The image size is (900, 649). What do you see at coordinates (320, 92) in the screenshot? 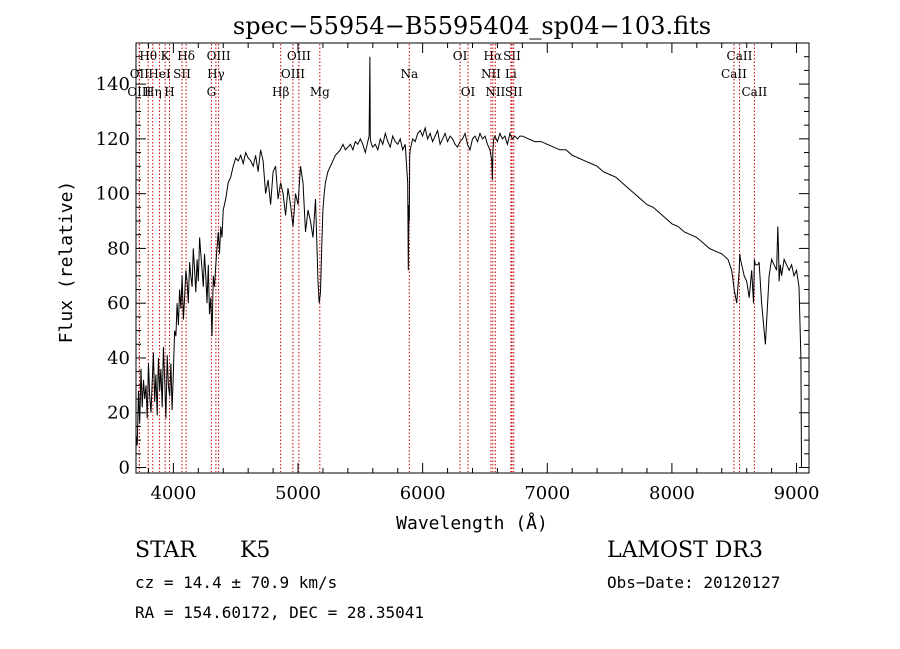
I see `marker-label: Mg` at bounding box center [320, 92].